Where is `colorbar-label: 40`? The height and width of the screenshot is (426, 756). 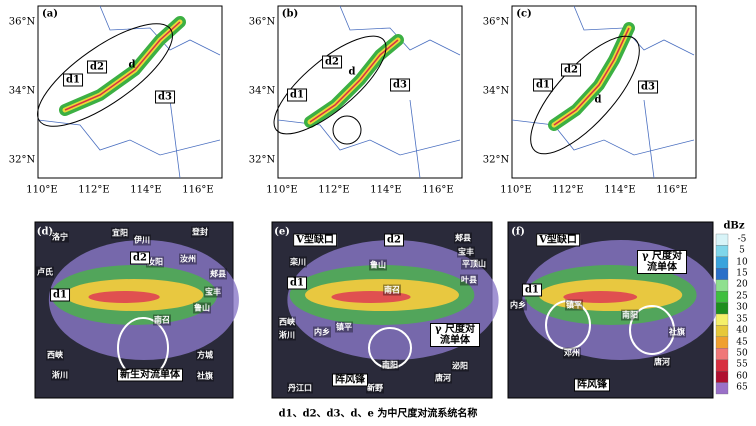
colorbar-label: 40 is located at coordinates (742, 330).